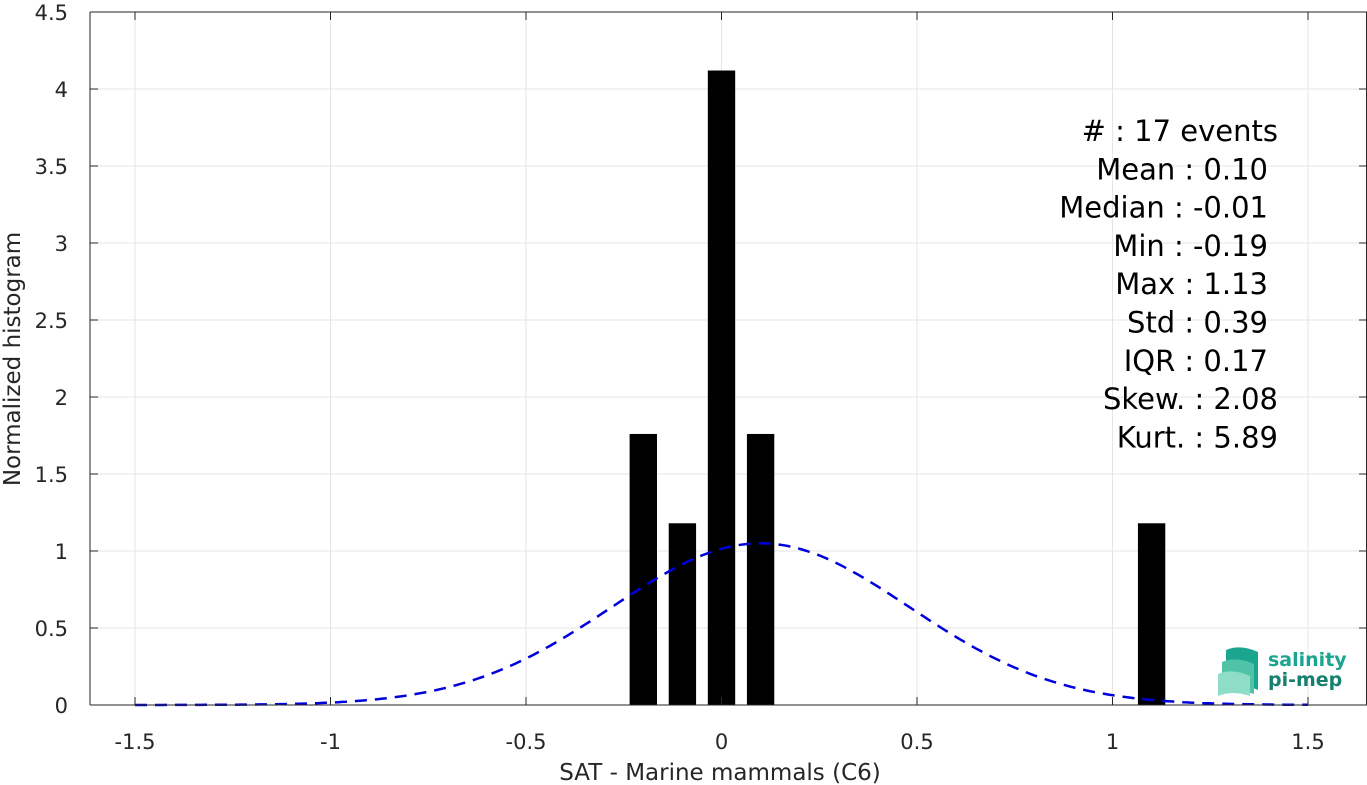  What do you see at coordinates (51, 475) in the screenshot?
I see `y-tick-label: 1.5` at bounding box center [51, 475].